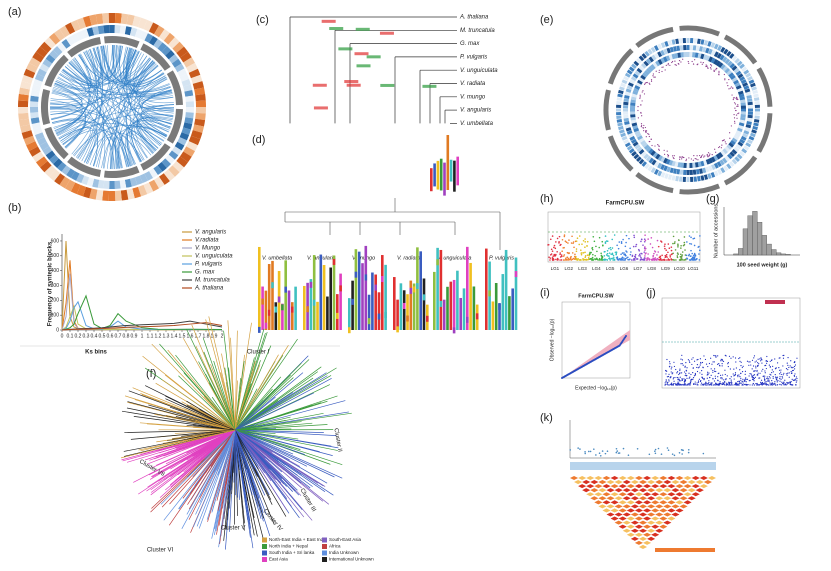  Describe the element at coordinates (596, 354) in the screenshot. I see `confidence-band` at that location.